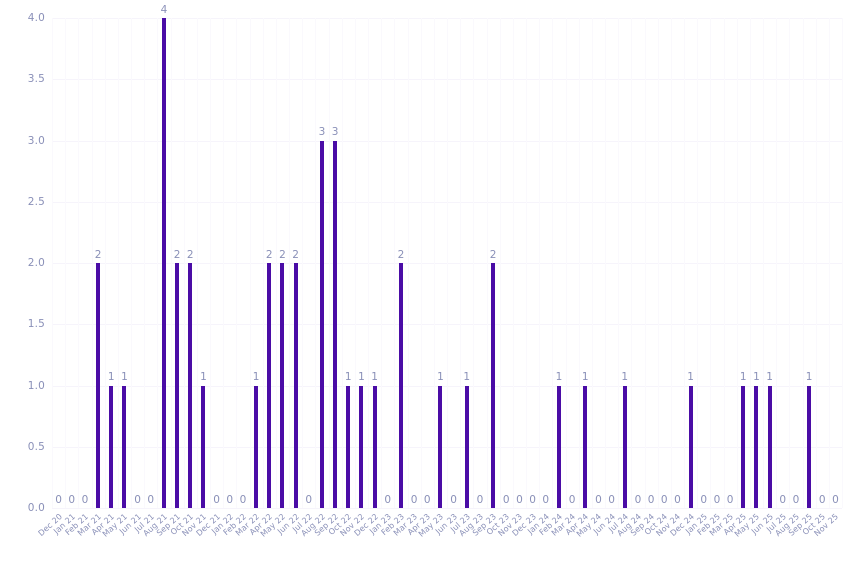 The height and width of the screenshot is (565, 859). Describe the element at coordinates (36, 201) in the screenshot. I see `y-axis-tick-label: 2.5` at that location.